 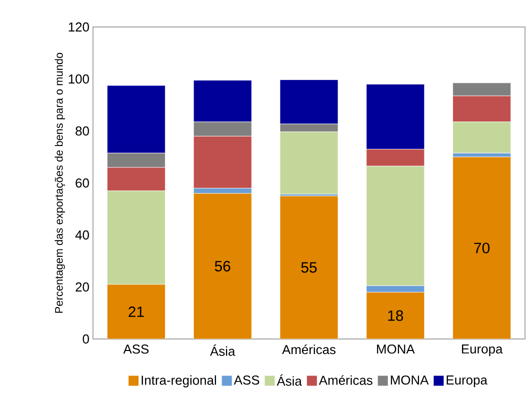 What do you see at coordinates (60, 182) in the screenshot?
I see `y-axis-title: Percentagem das exportações de bens para o mundo` at bounding box center [60, 182].